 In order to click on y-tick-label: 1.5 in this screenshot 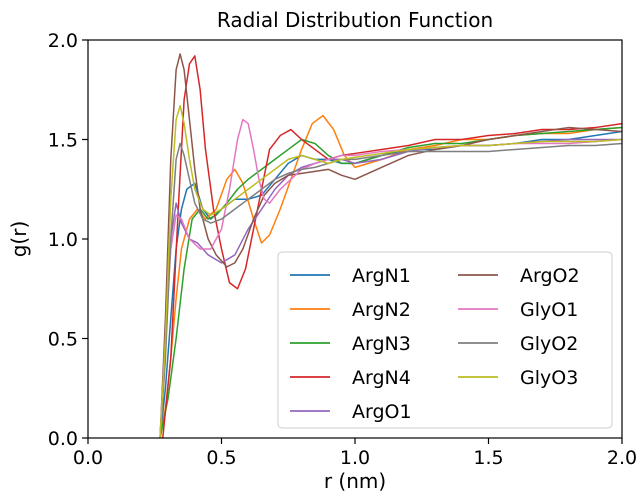, I will do `click(63, 141)`.